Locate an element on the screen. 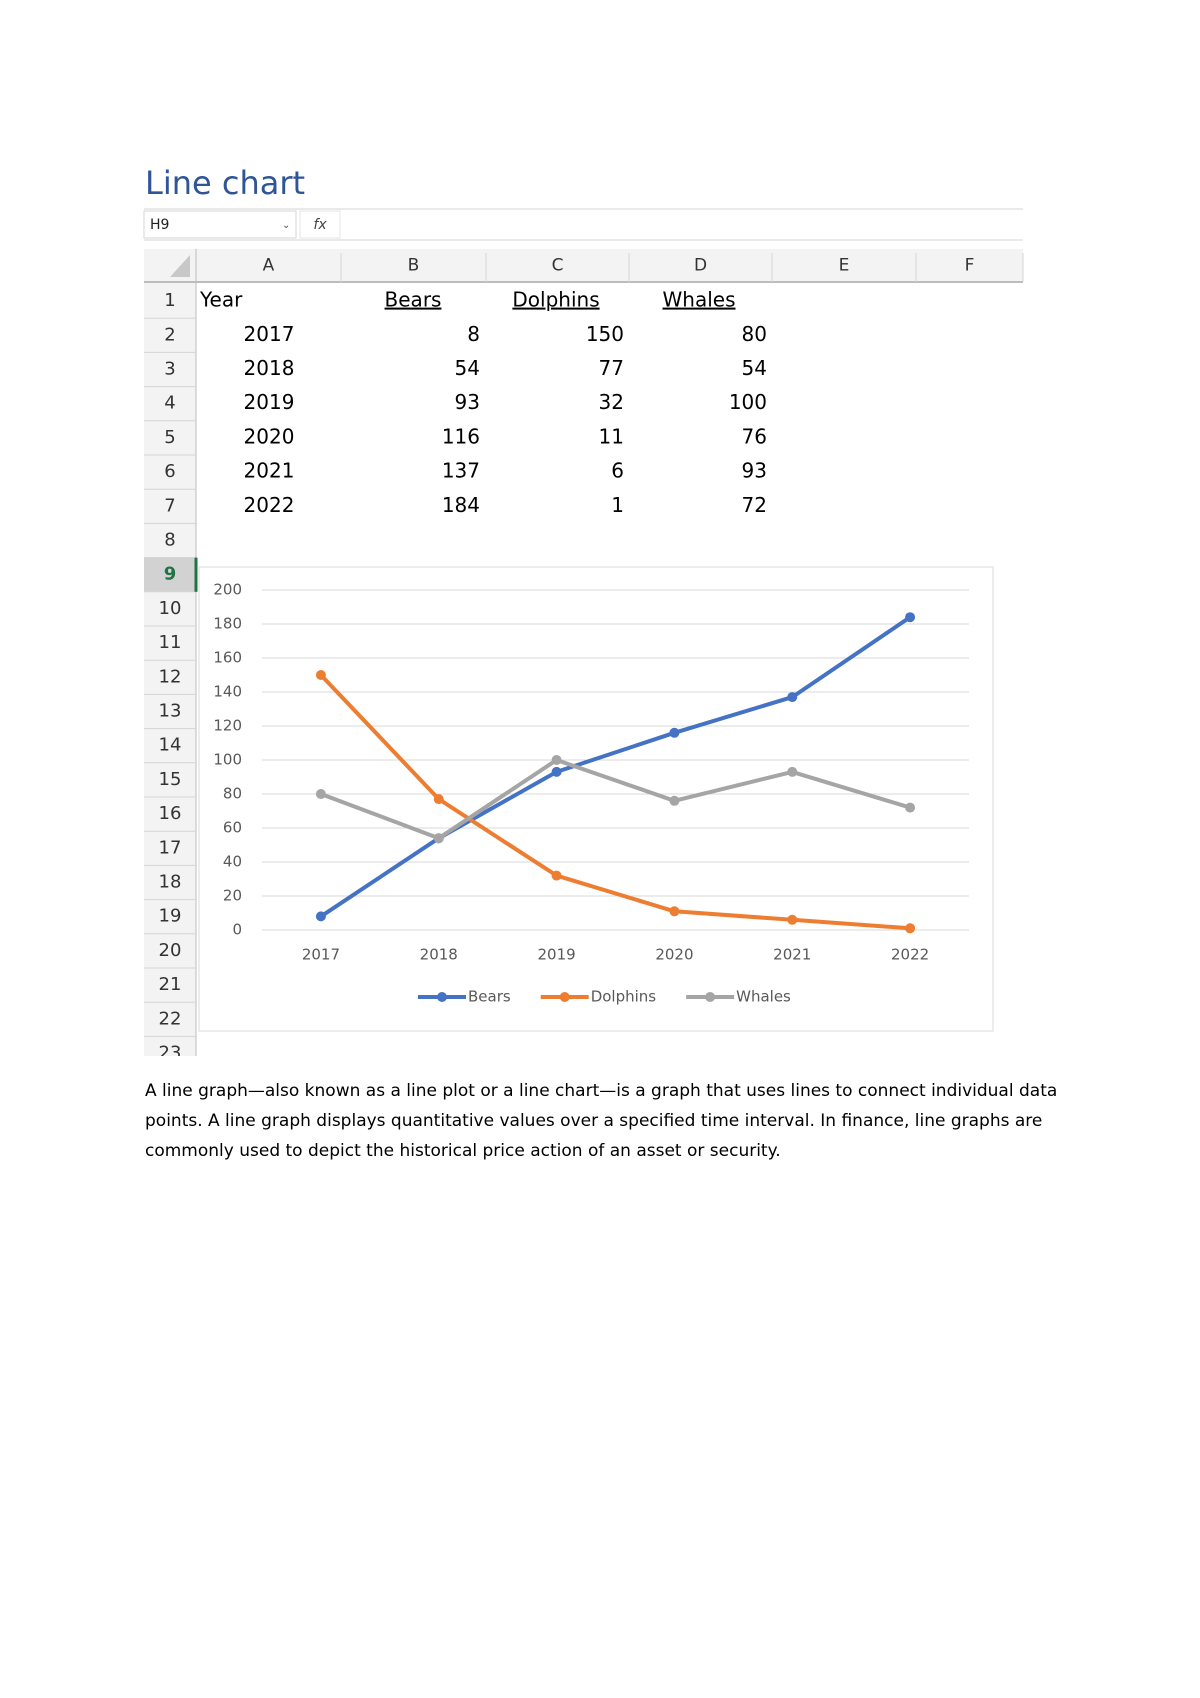 The image size is (1200, 1698). x-tick-label: 2018 is located at coordinates (439, 955).